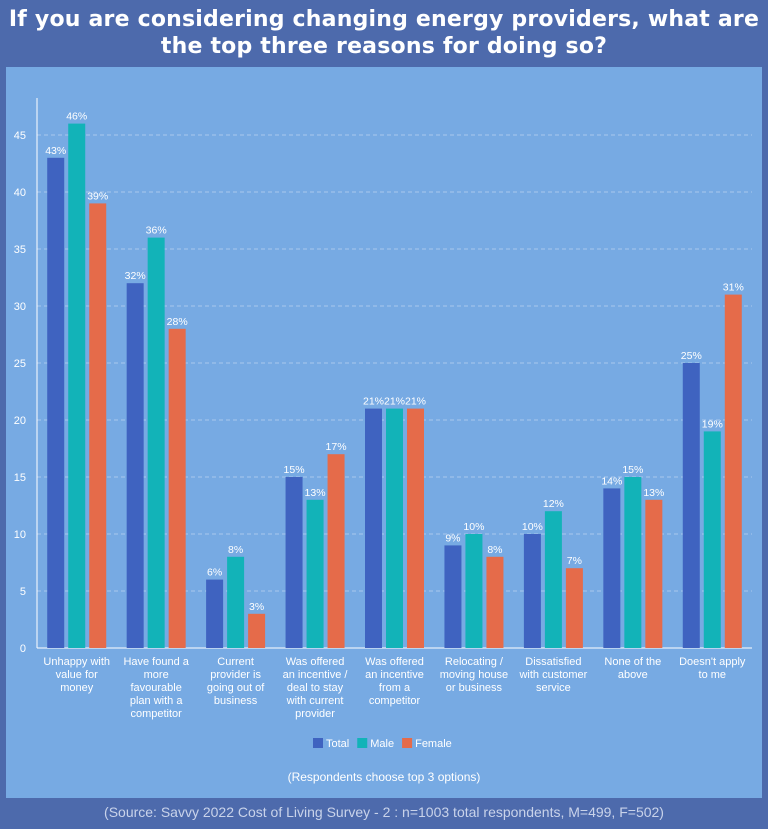  I want to click on x-tick-label: Doesn't apply to me, so click(712, 668).